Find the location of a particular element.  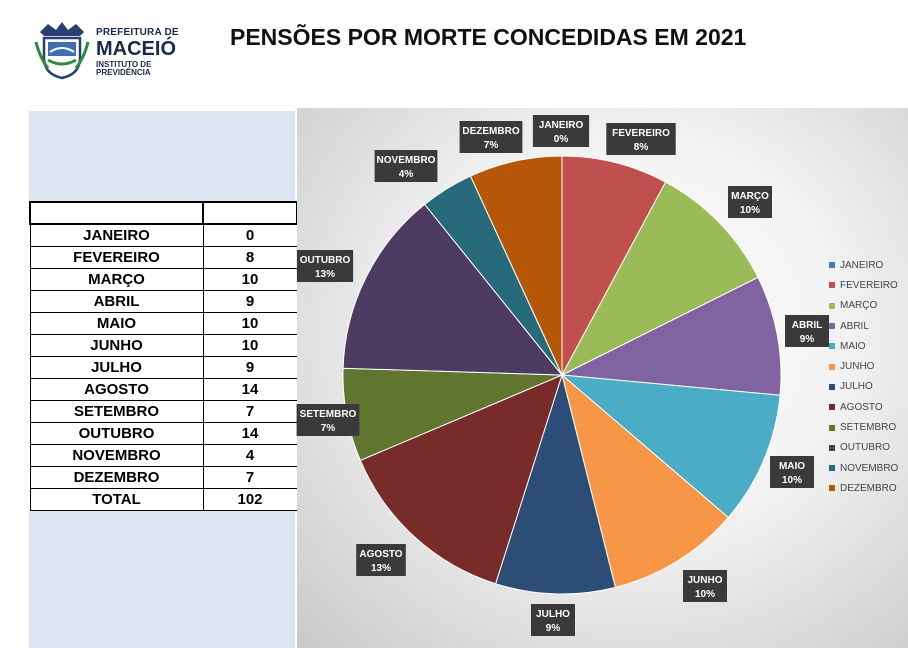

data-label: JANEIRO 0% is located at coordinates (561, 131).